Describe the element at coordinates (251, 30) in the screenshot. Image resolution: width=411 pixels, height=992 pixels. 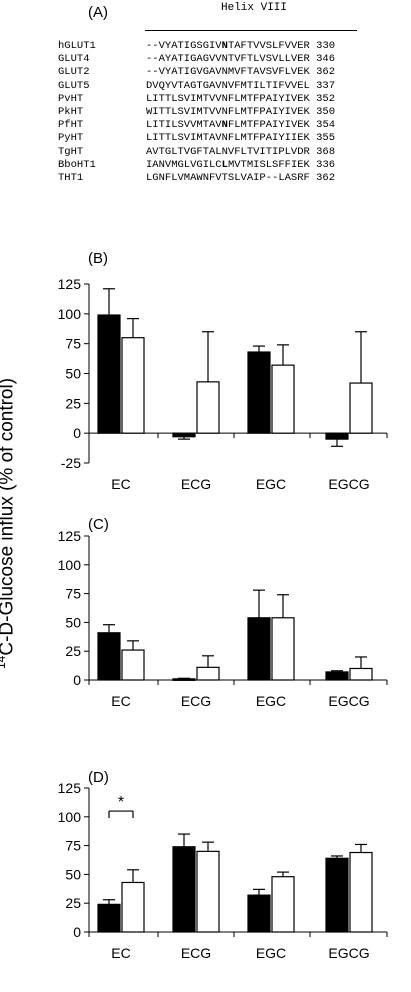
I see `helix-underline` at that location.